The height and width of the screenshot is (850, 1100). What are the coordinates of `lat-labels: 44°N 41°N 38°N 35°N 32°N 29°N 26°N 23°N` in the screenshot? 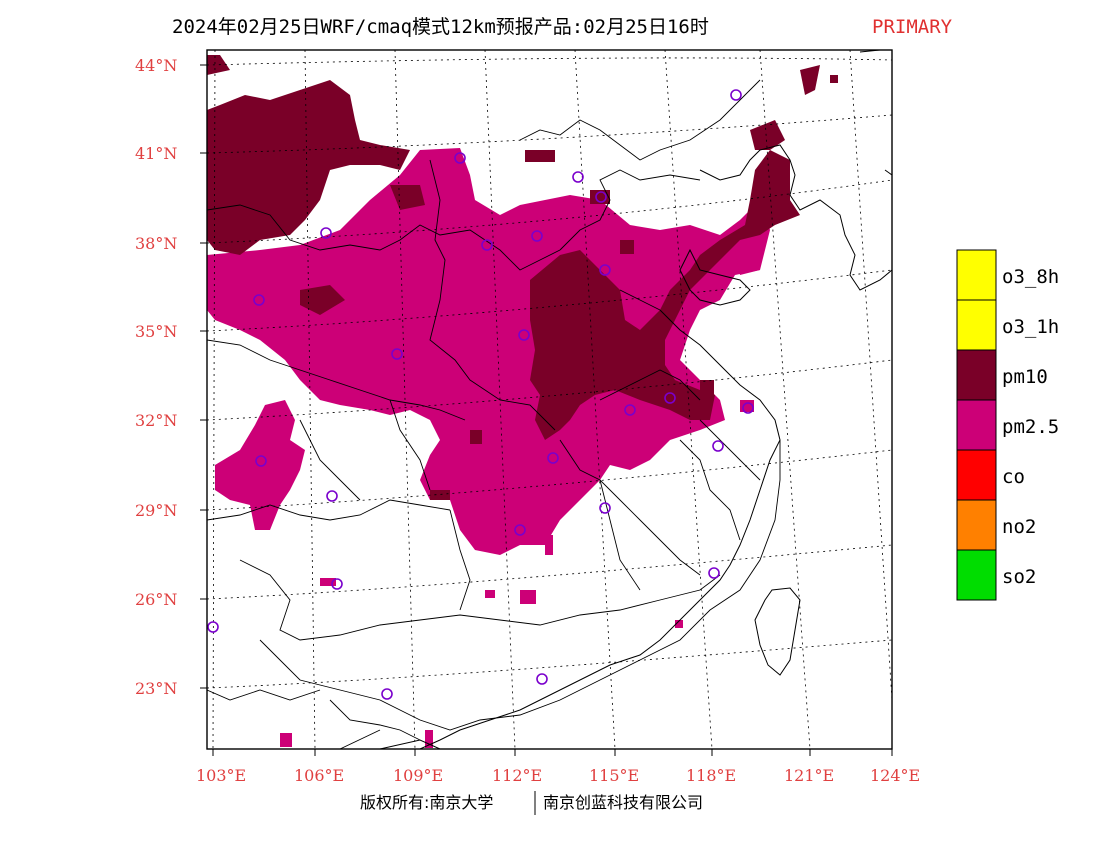 It's located at (156, 377).